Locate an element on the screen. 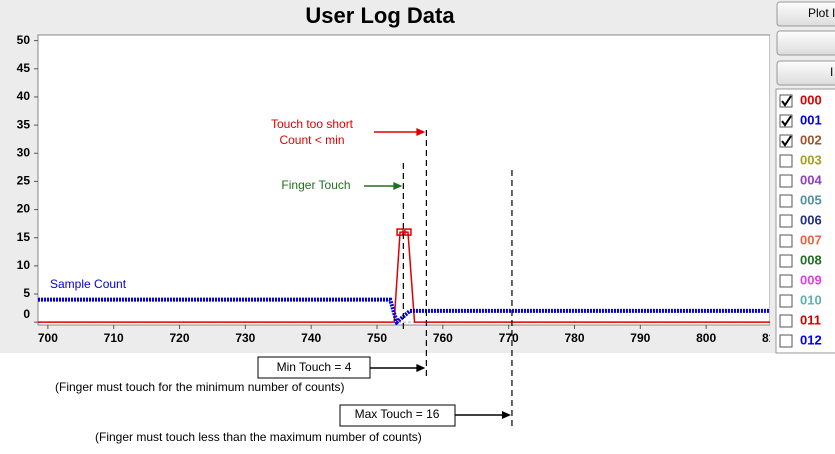  channel-label: 007 is located at coordinates (811, 239).